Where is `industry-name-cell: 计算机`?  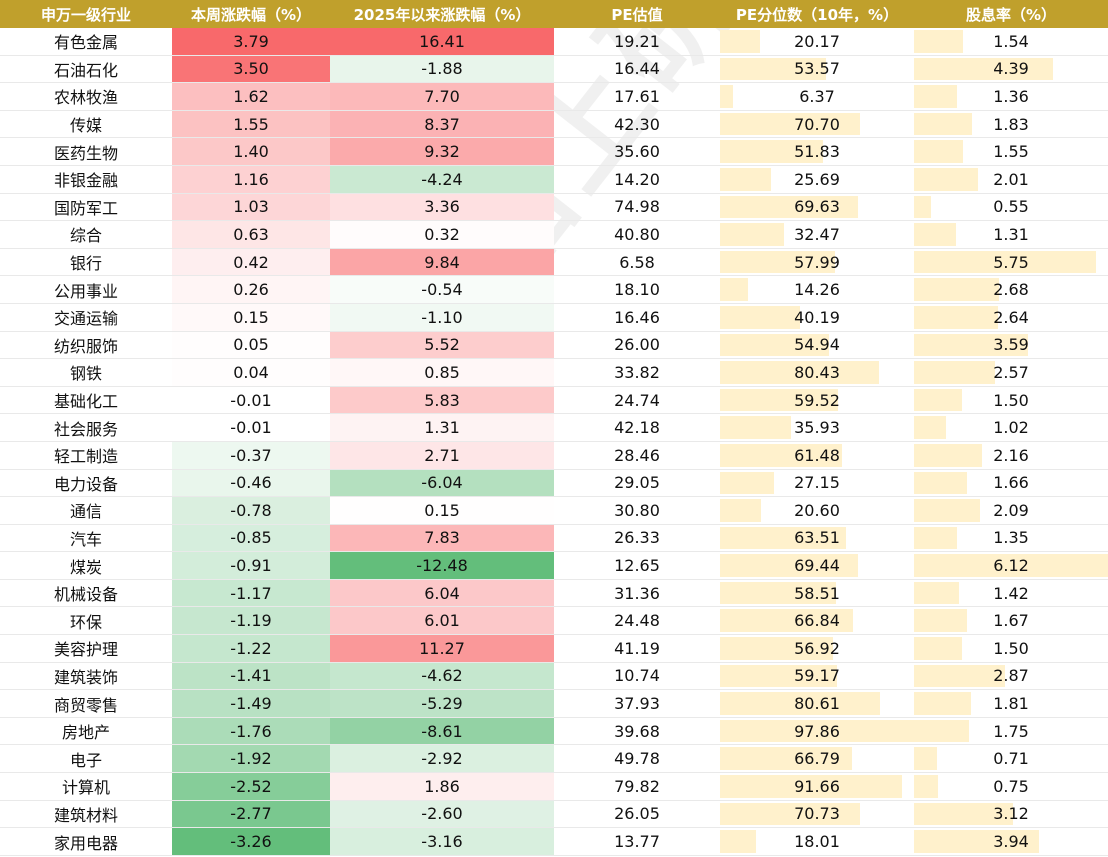 industry-name-cell: 计算机 is located at coordinates (86, 786).